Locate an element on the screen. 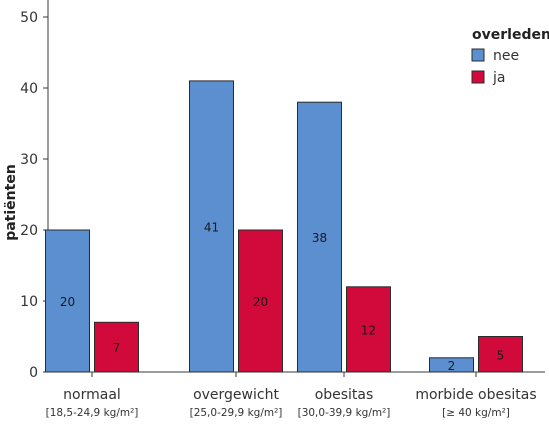 This screenshot has width=549, height=441. x-category-label: morbide obesitas is located at coordinates (475, 395).